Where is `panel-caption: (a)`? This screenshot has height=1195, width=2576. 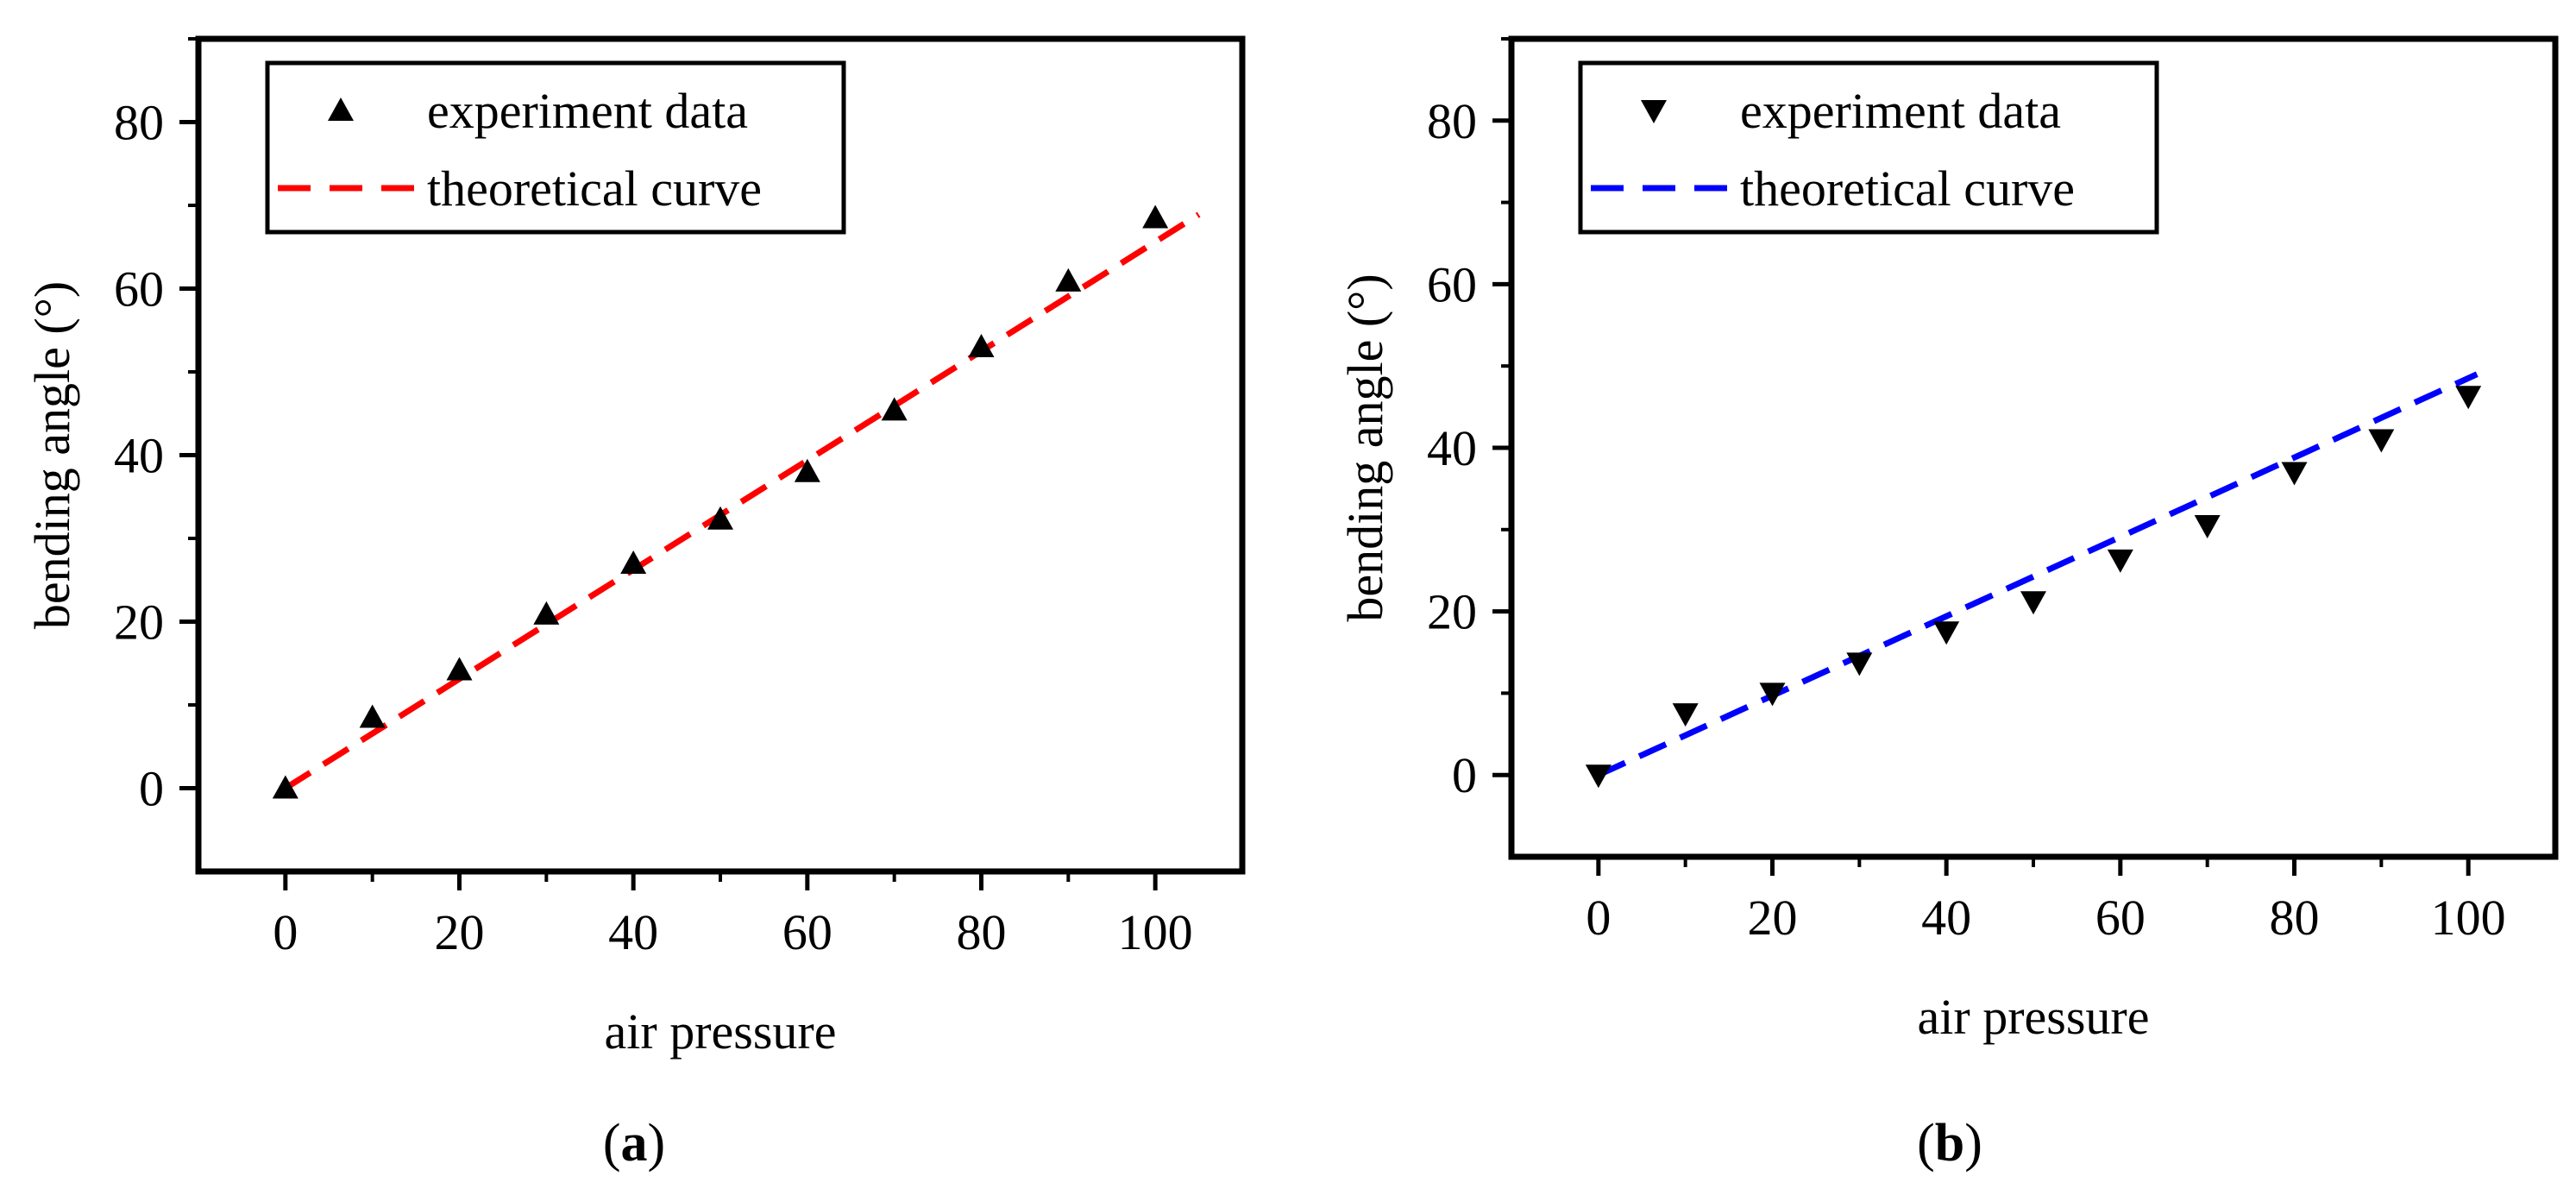
panel-caption: (a) is located at coordinates (634, 1144).